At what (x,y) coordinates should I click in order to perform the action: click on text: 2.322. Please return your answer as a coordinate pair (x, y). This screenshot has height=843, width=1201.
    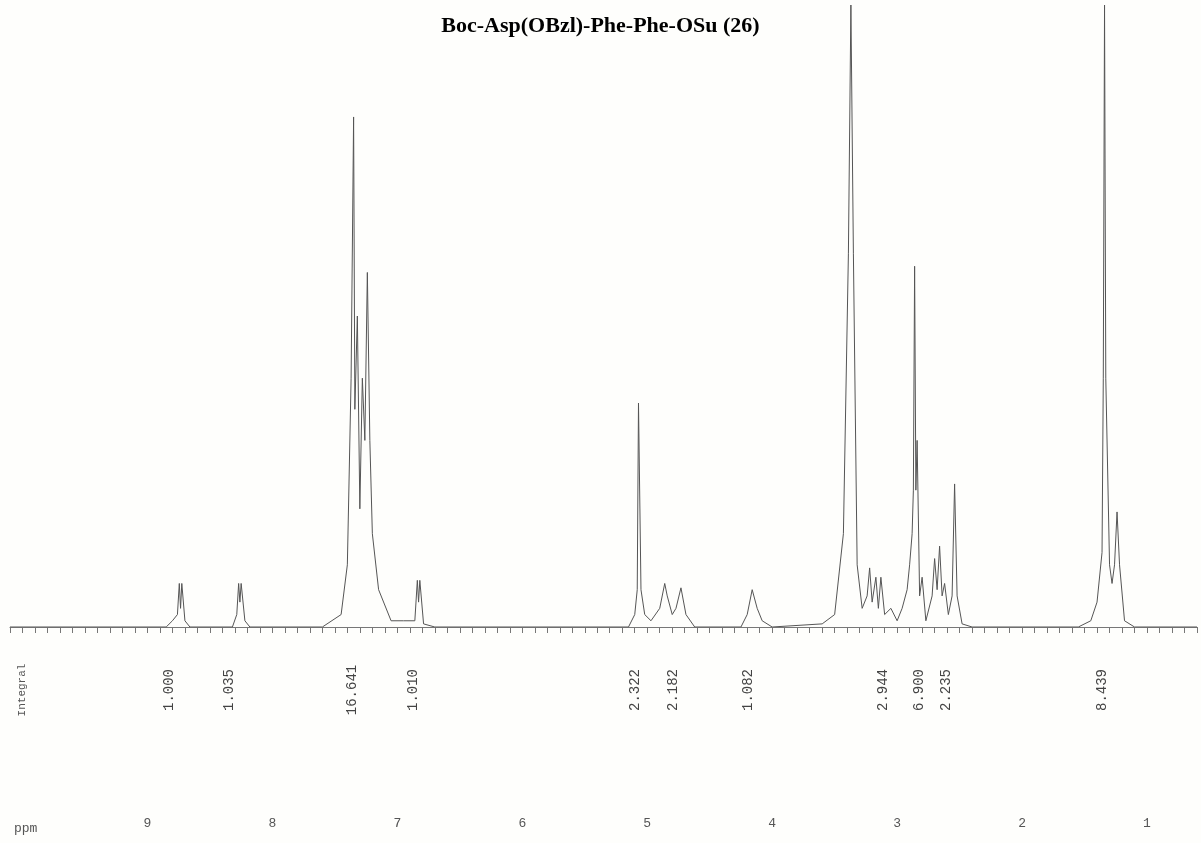
    Looking at the image, I should click on (635, 690).